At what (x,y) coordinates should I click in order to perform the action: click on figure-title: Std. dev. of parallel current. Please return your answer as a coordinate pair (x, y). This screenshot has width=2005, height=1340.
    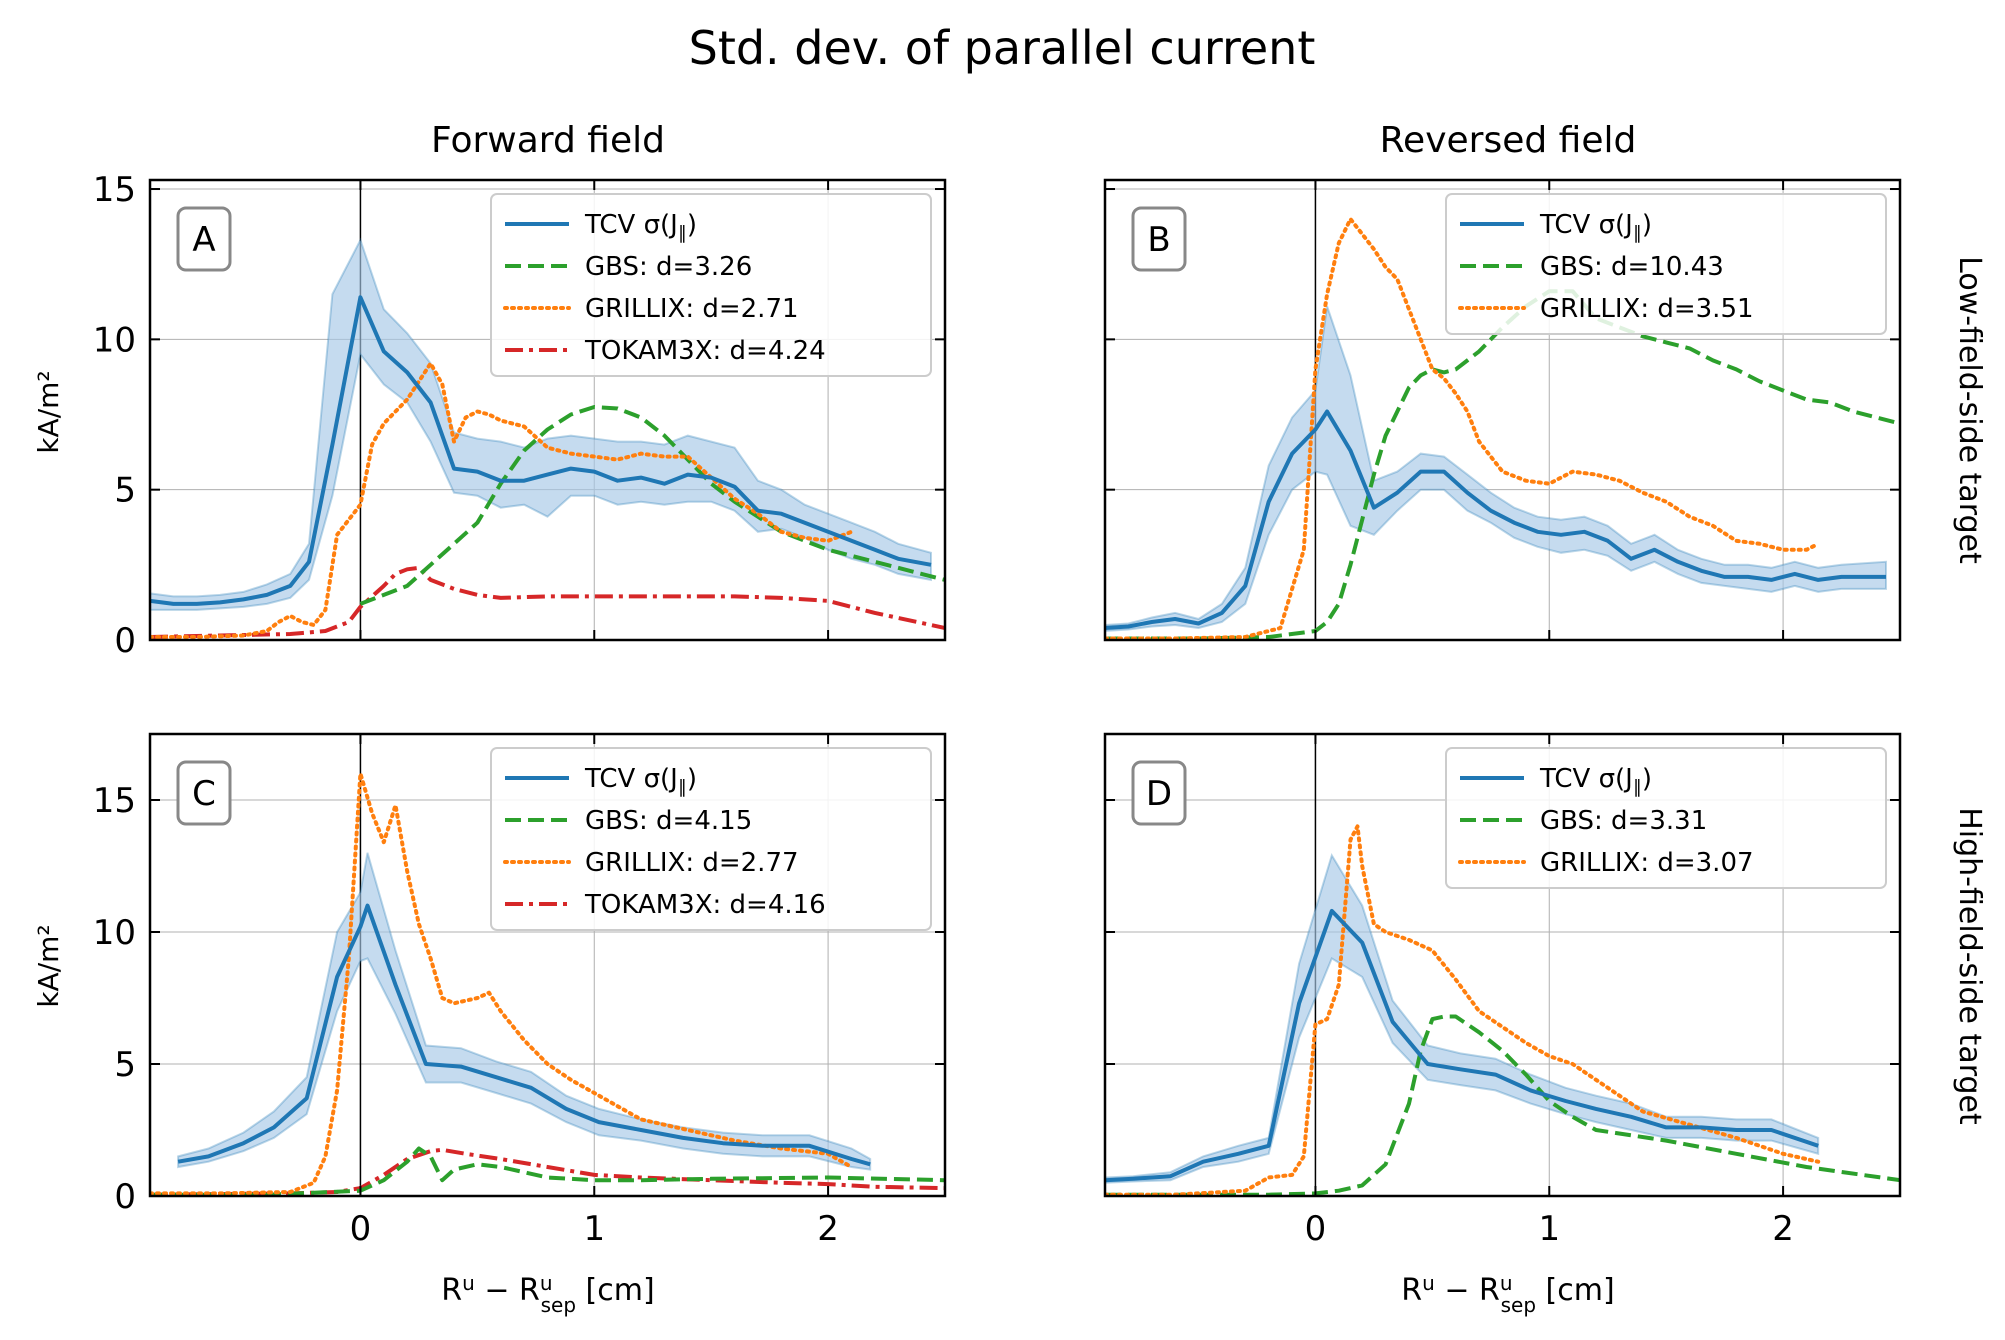
    Looking at the image, I should click on (1002, 48).